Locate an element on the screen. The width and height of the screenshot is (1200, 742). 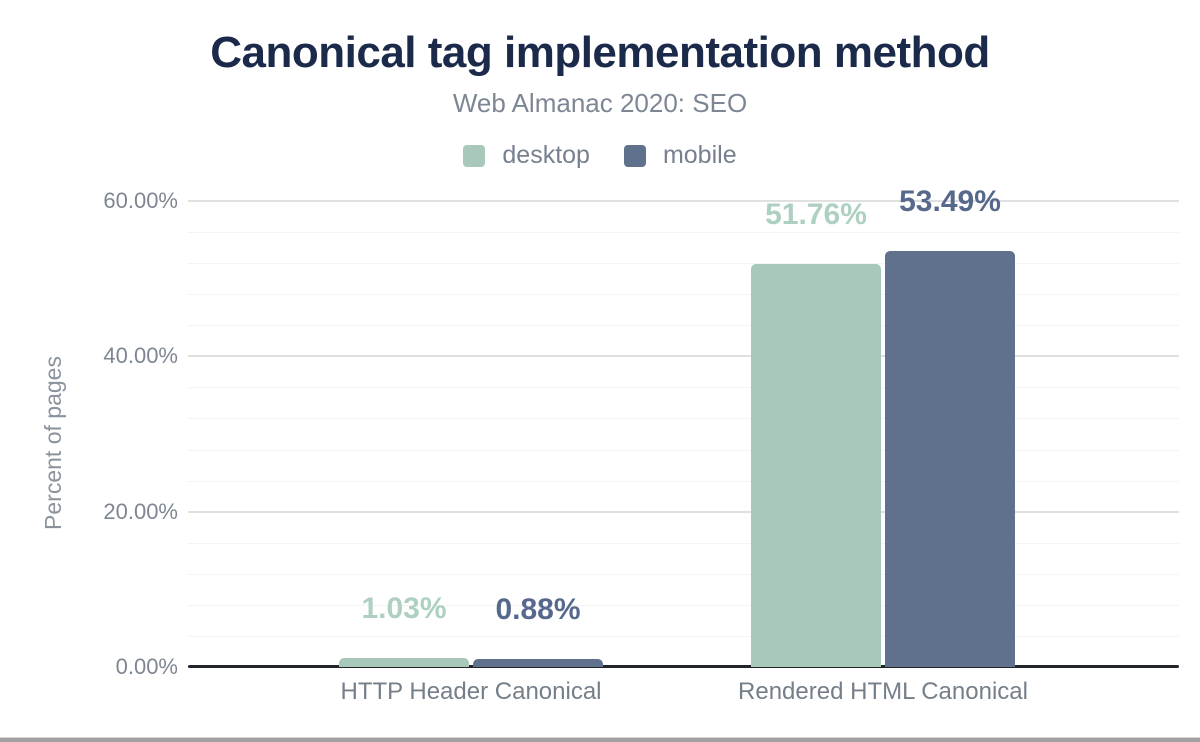
x-category-label: HTTP Header Canonical is located at coordinates (471, 691).